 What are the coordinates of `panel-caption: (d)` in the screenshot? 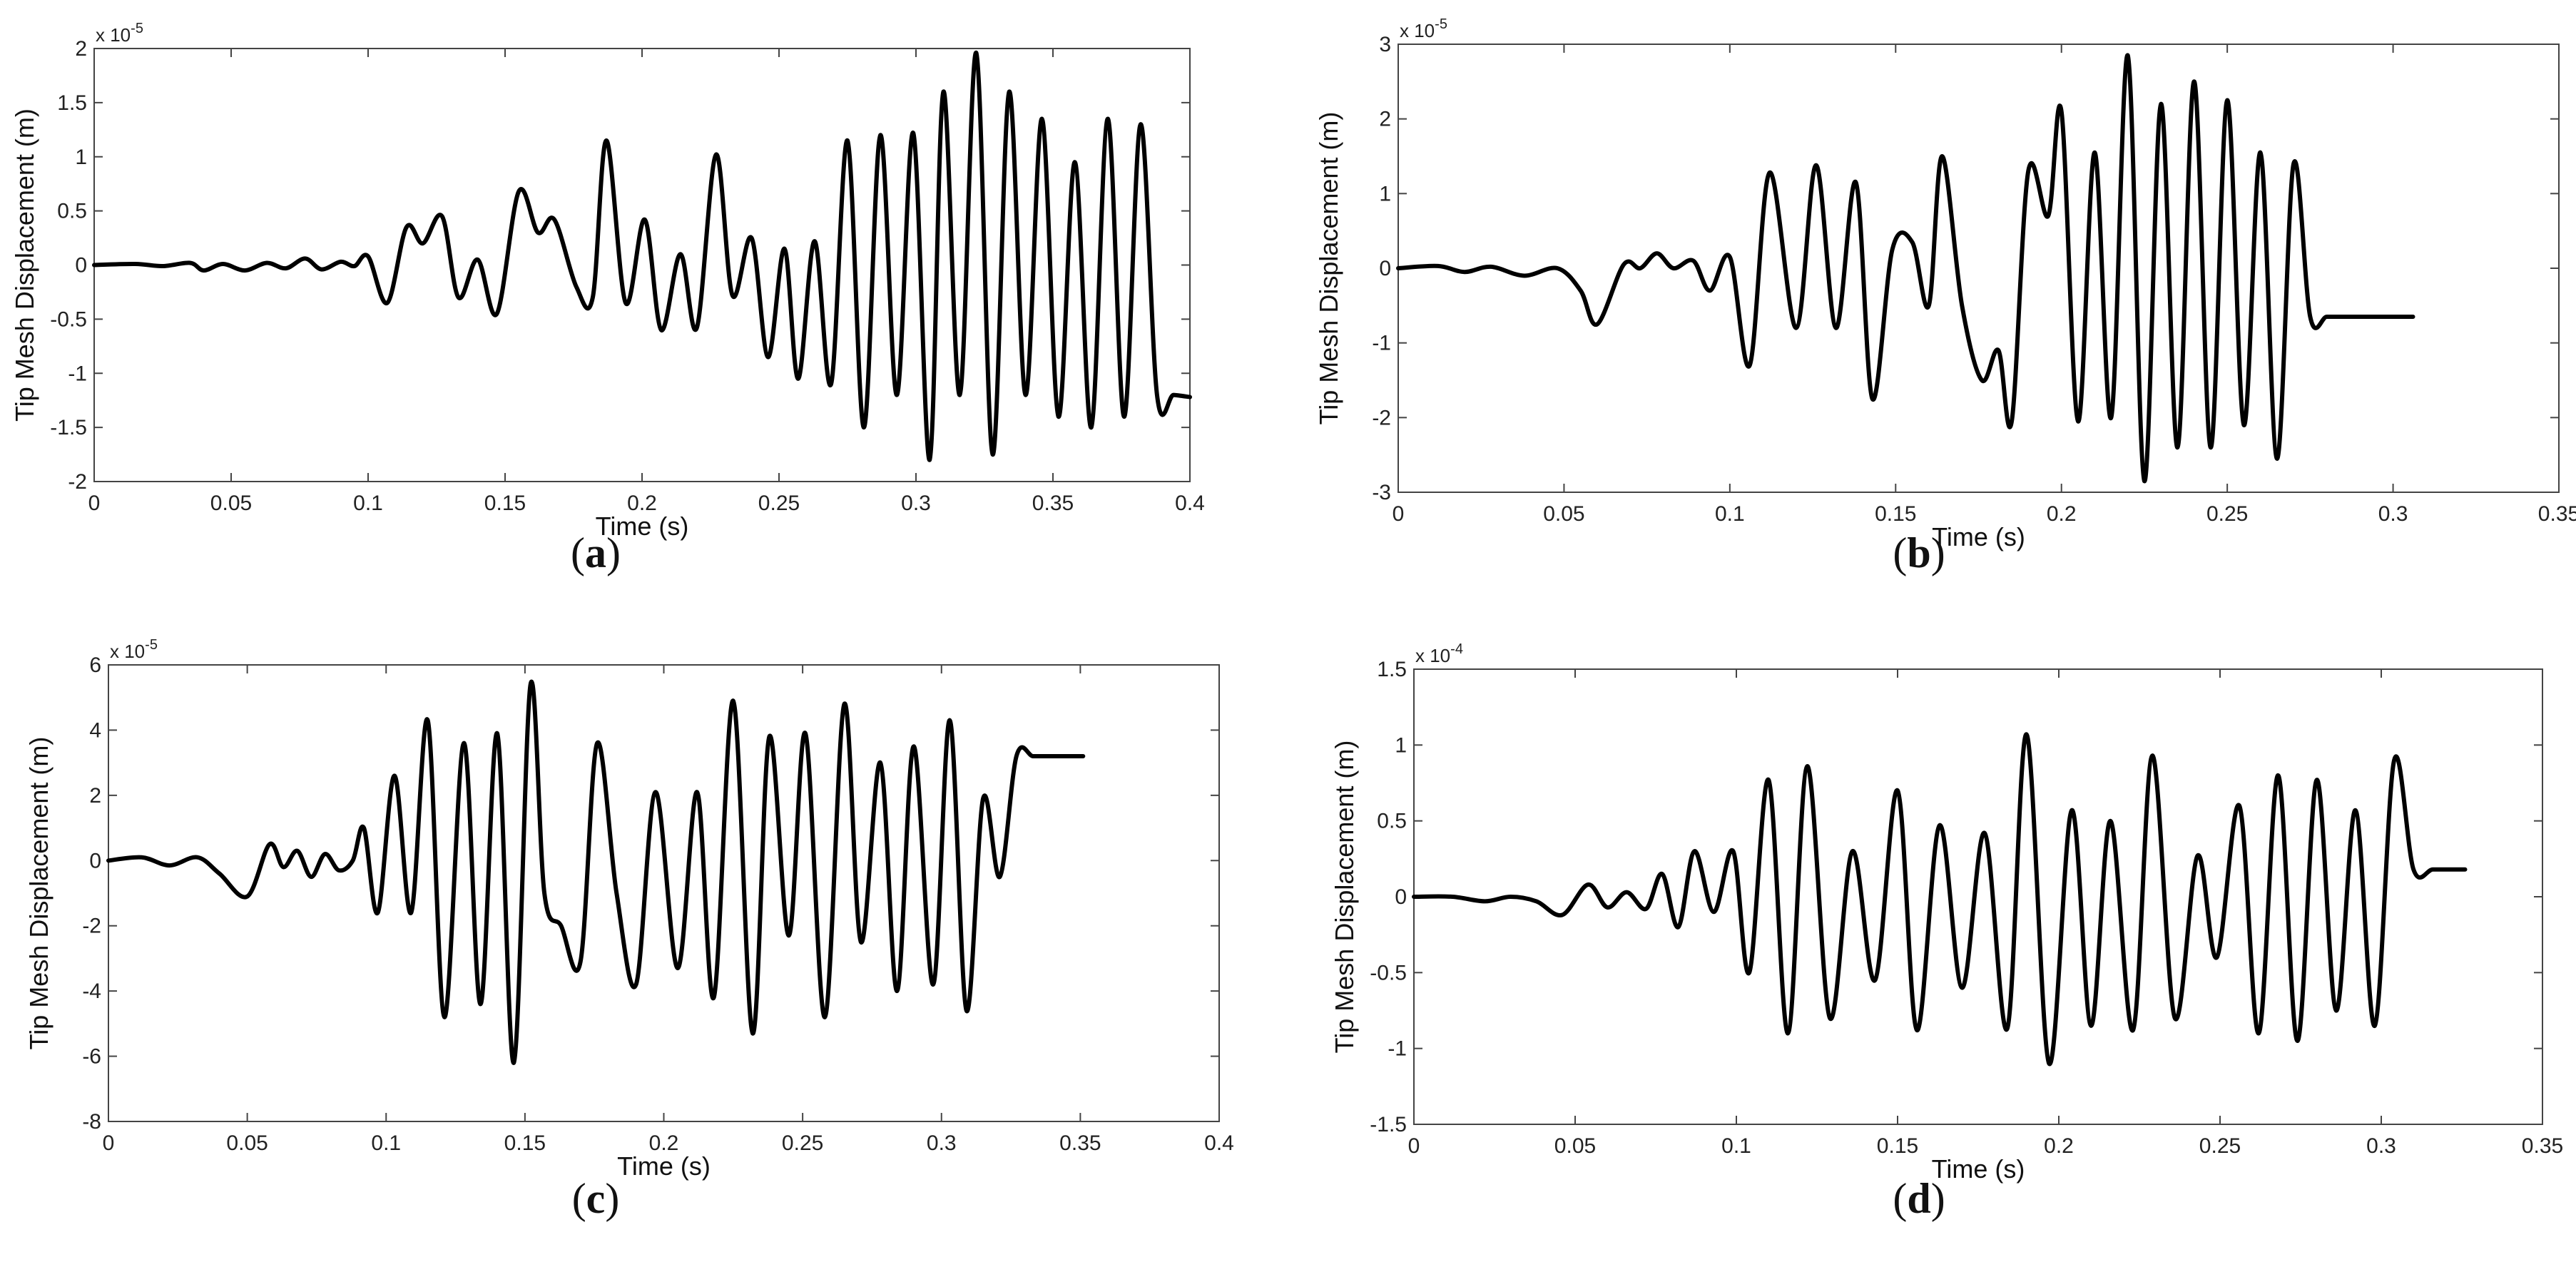 It's located at (1919, 1198).